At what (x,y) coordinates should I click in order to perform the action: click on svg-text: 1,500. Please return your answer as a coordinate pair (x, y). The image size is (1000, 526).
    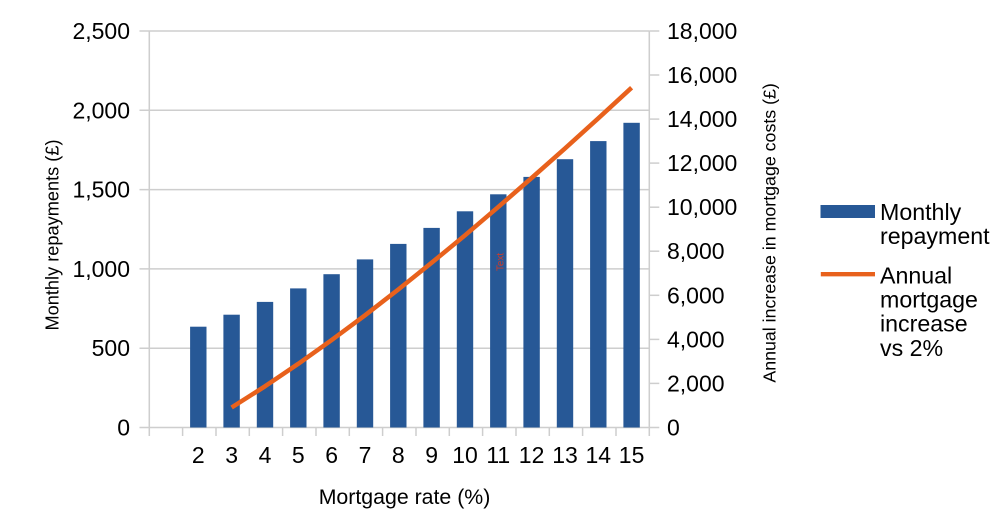
    Looking at the image, I should click on (101, 190).